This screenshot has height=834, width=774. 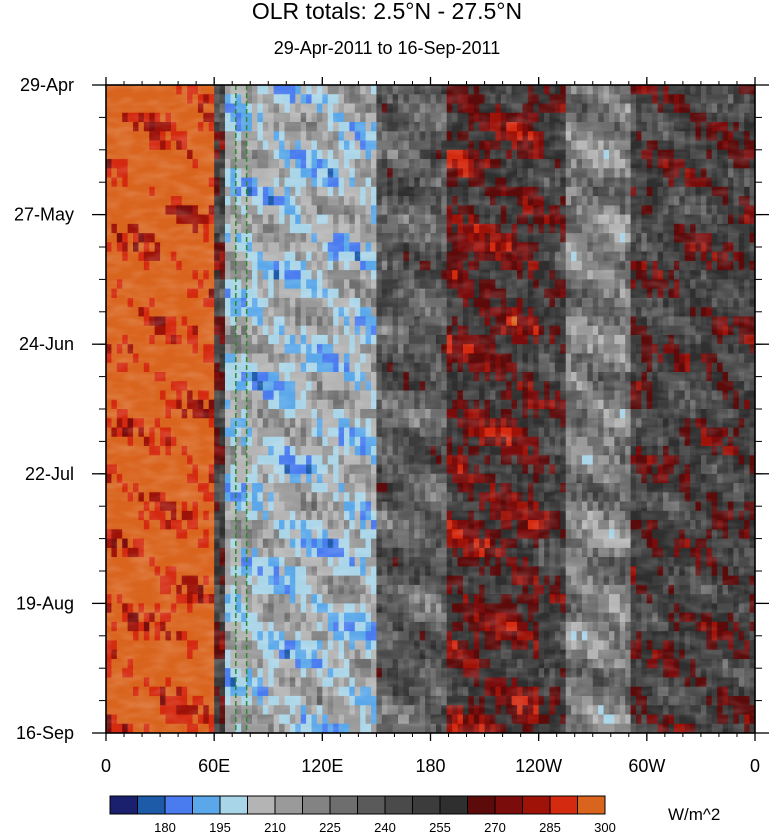 I want to click on chart-subtitle: 29-Apr-2011 to 16-Sep-2011, so click(x=387, y=48).